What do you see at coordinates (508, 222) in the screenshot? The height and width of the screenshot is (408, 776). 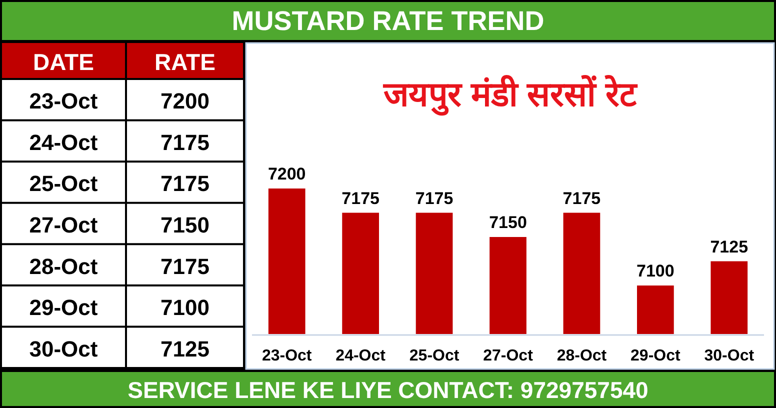 I see `data-label: 7150` at bounding box center [508, 222].